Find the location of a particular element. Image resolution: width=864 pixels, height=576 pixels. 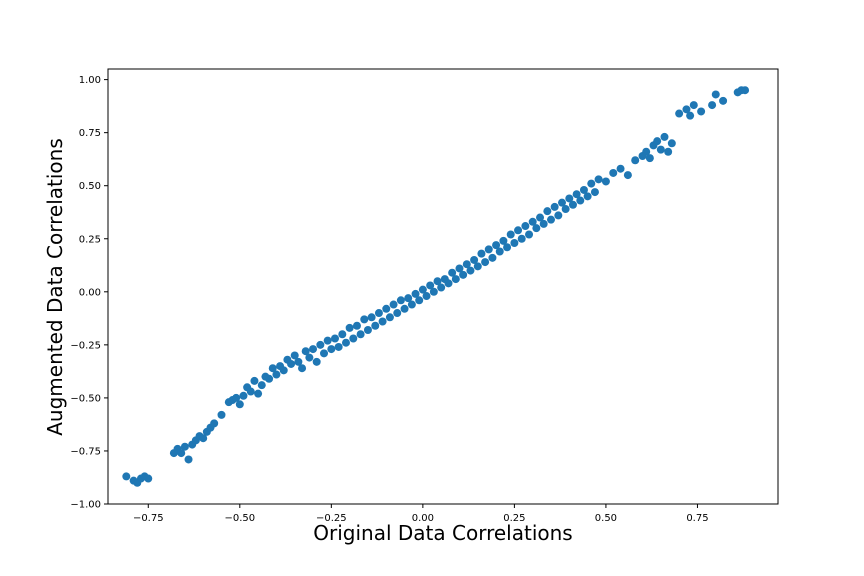

x-tick-label: −0.25 is located at coordinates (331, 518).